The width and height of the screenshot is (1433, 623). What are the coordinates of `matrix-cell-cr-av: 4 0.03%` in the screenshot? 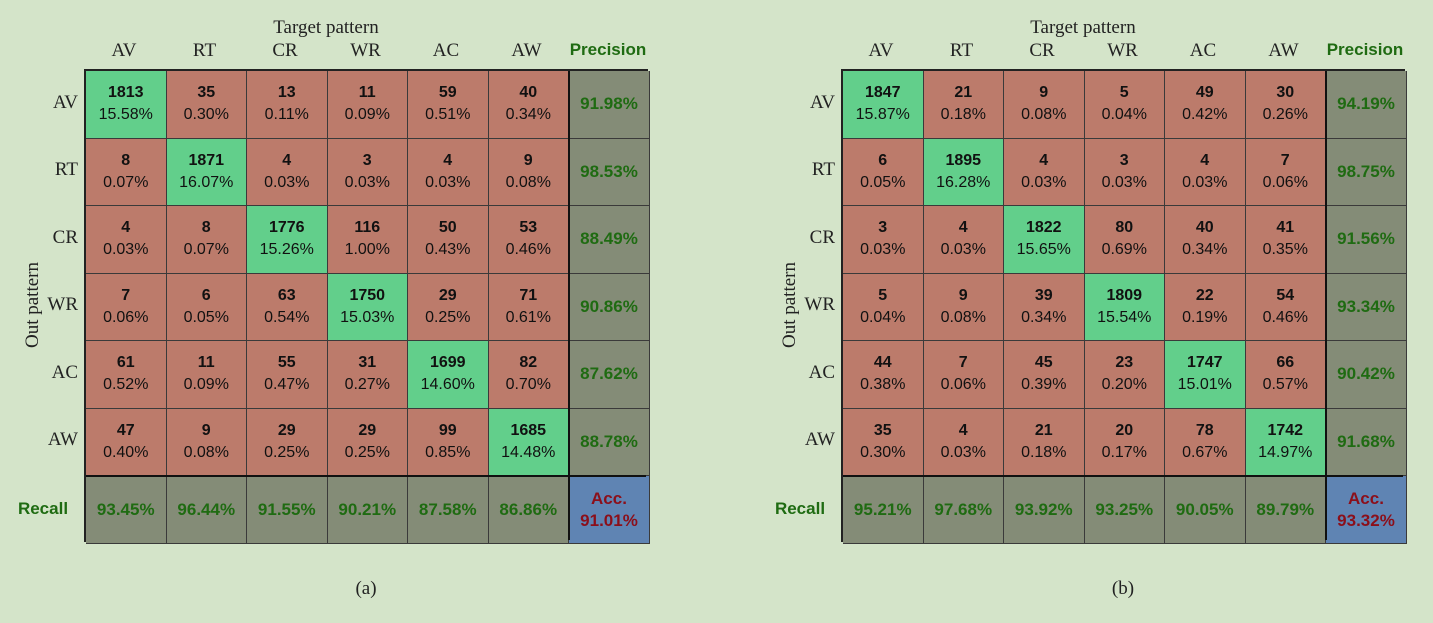 It's located at (126, 240).